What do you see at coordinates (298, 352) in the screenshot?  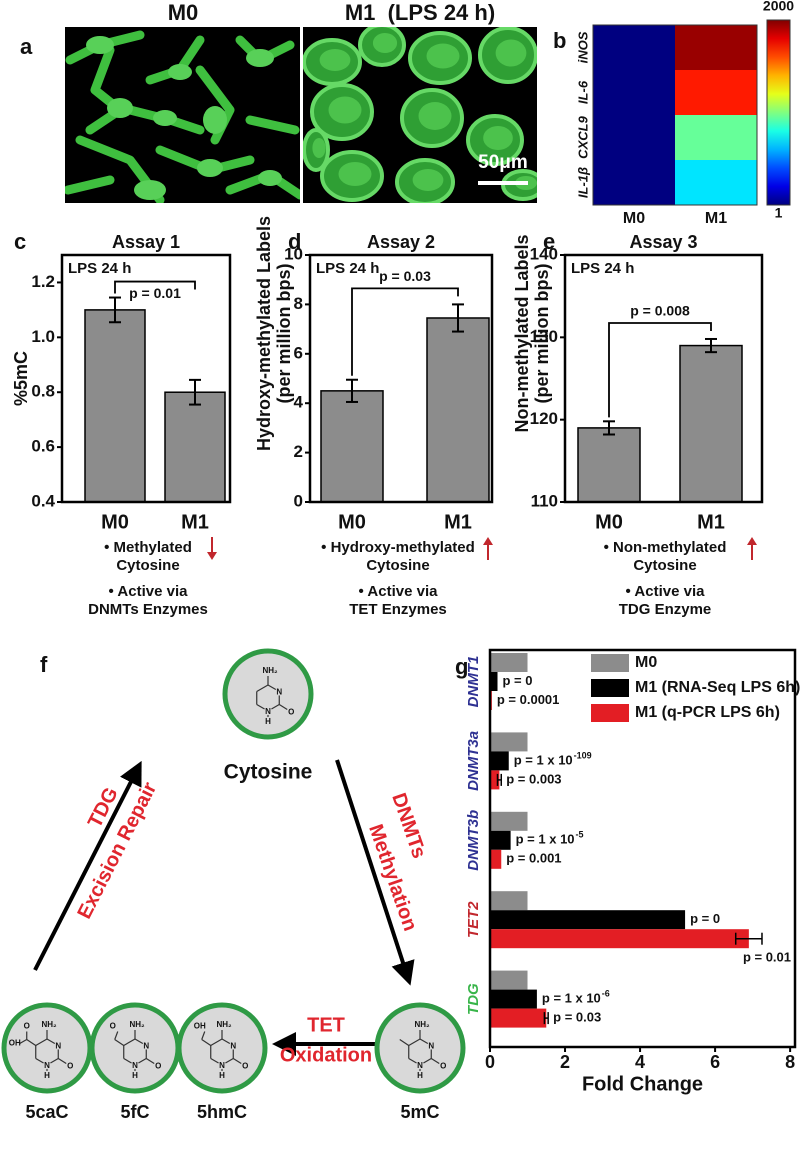 I see `y-tick-label: 6` at bounding box center [298, 352].